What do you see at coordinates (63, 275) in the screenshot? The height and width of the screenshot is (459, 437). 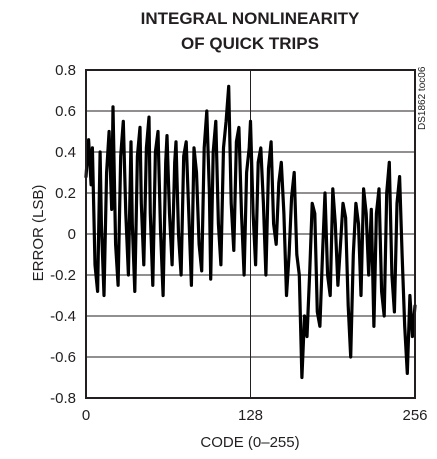 I see `y-tick-label: -0.2` at bounding box center [63, 275].